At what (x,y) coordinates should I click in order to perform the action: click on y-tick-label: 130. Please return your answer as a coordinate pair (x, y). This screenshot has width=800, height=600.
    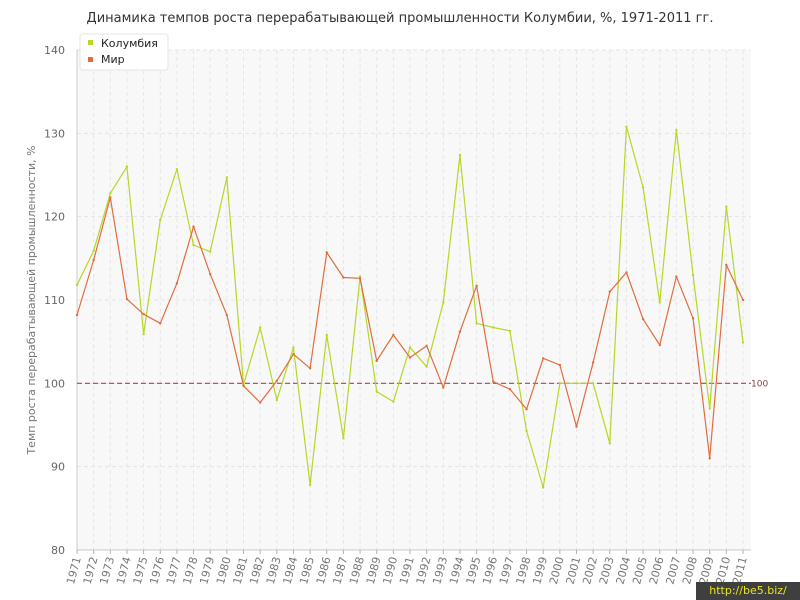
    Looking at the image, I should click on (54, 133).